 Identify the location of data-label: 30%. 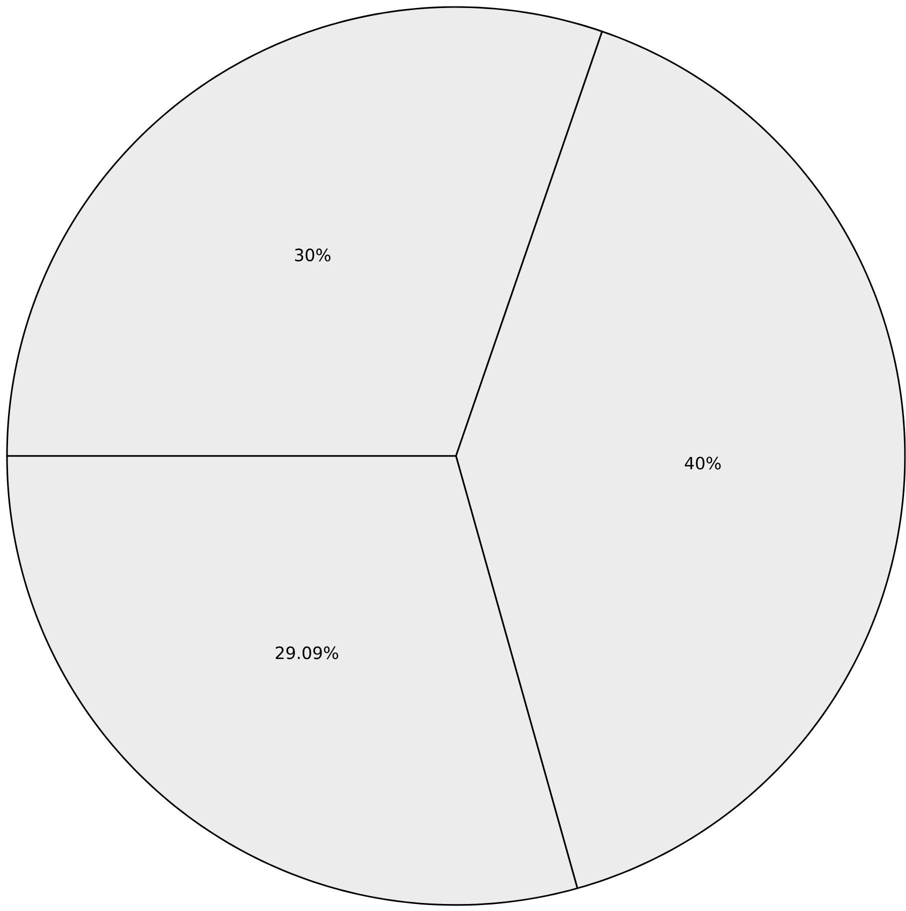
(313, 255).